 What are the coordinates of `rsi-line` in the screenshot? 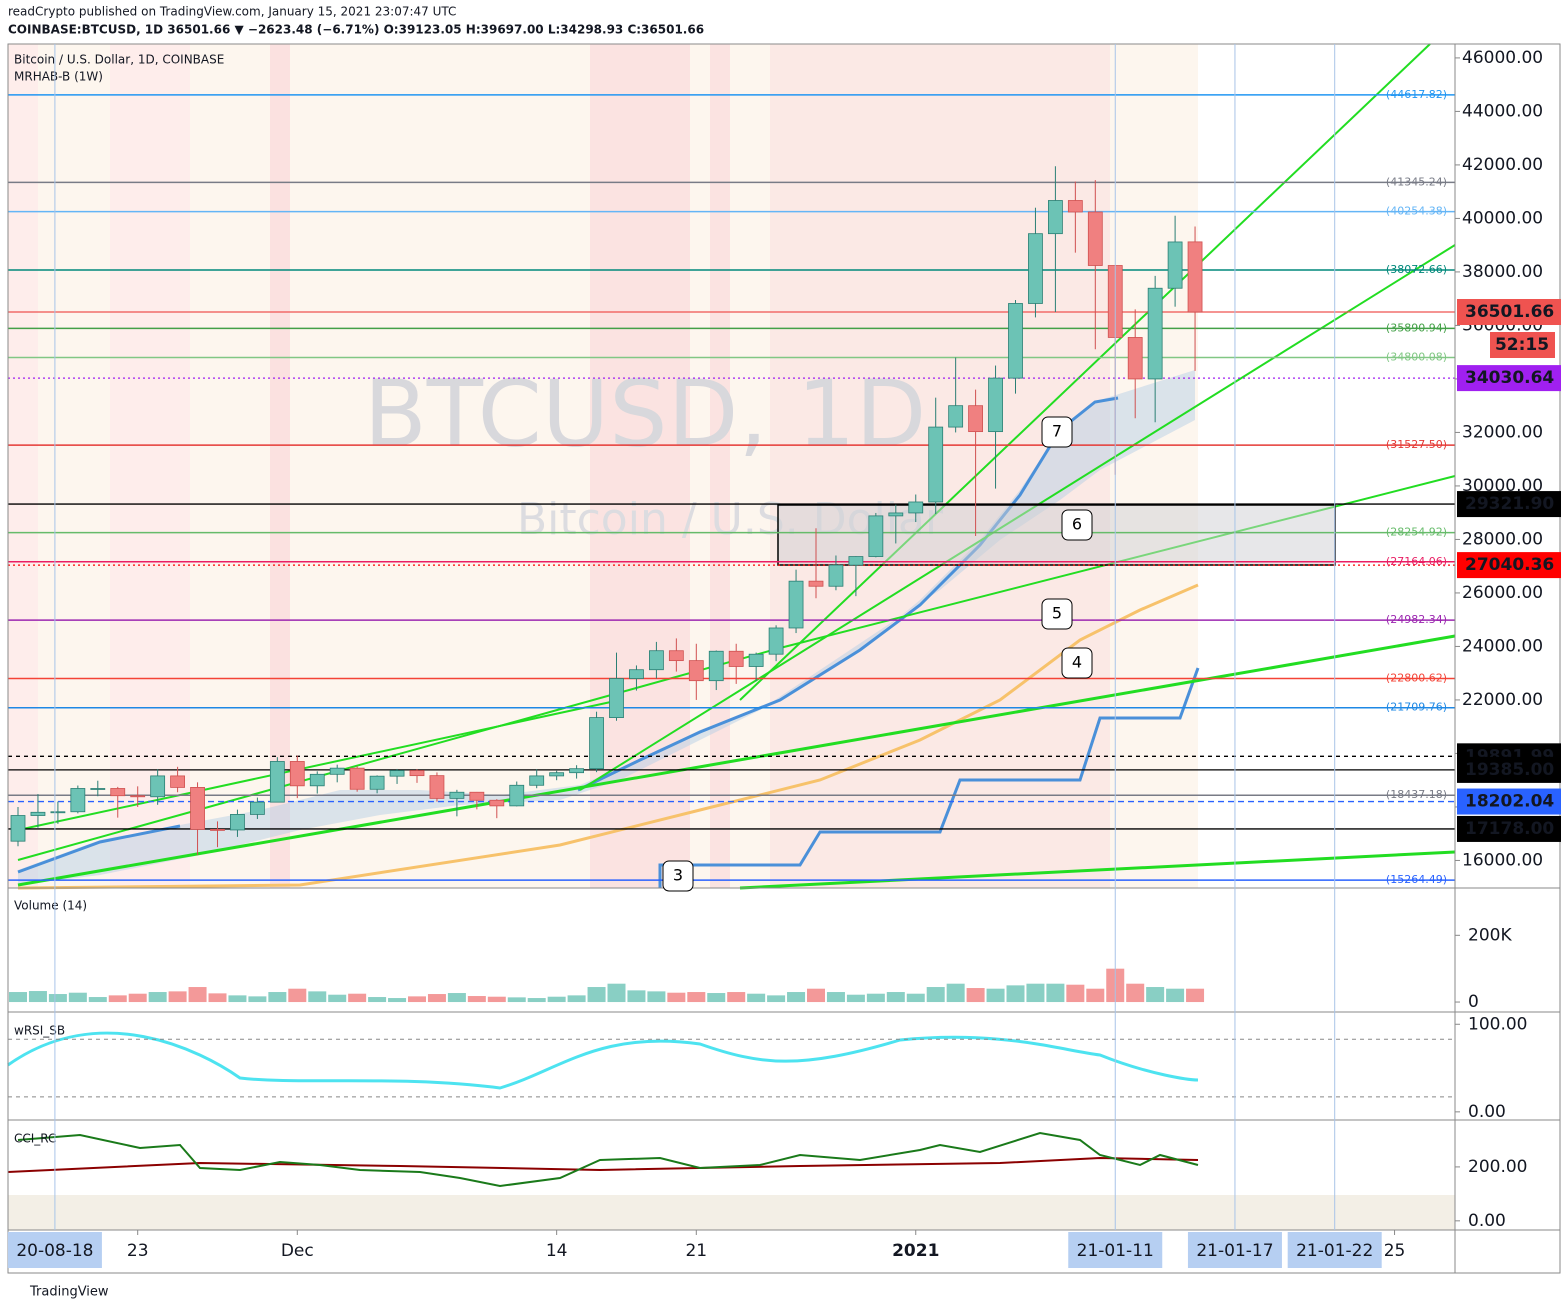 It's located at (603, 1060).